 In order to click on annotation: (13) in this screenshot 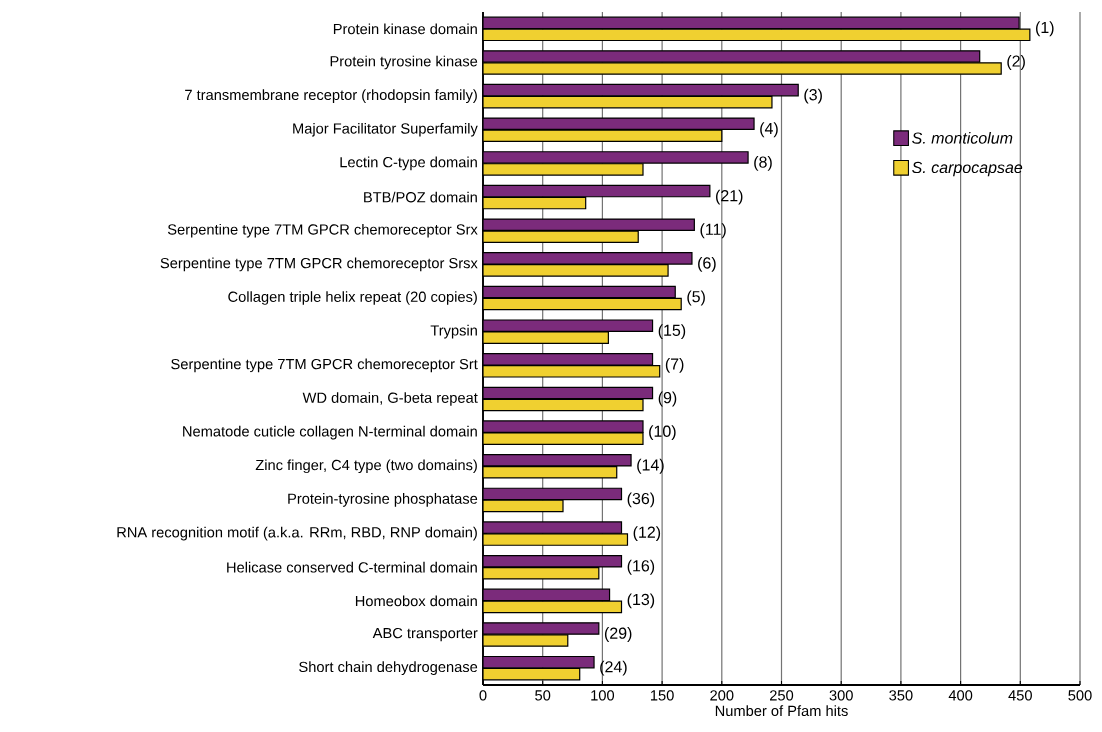, I will do `click(641, 601)`.